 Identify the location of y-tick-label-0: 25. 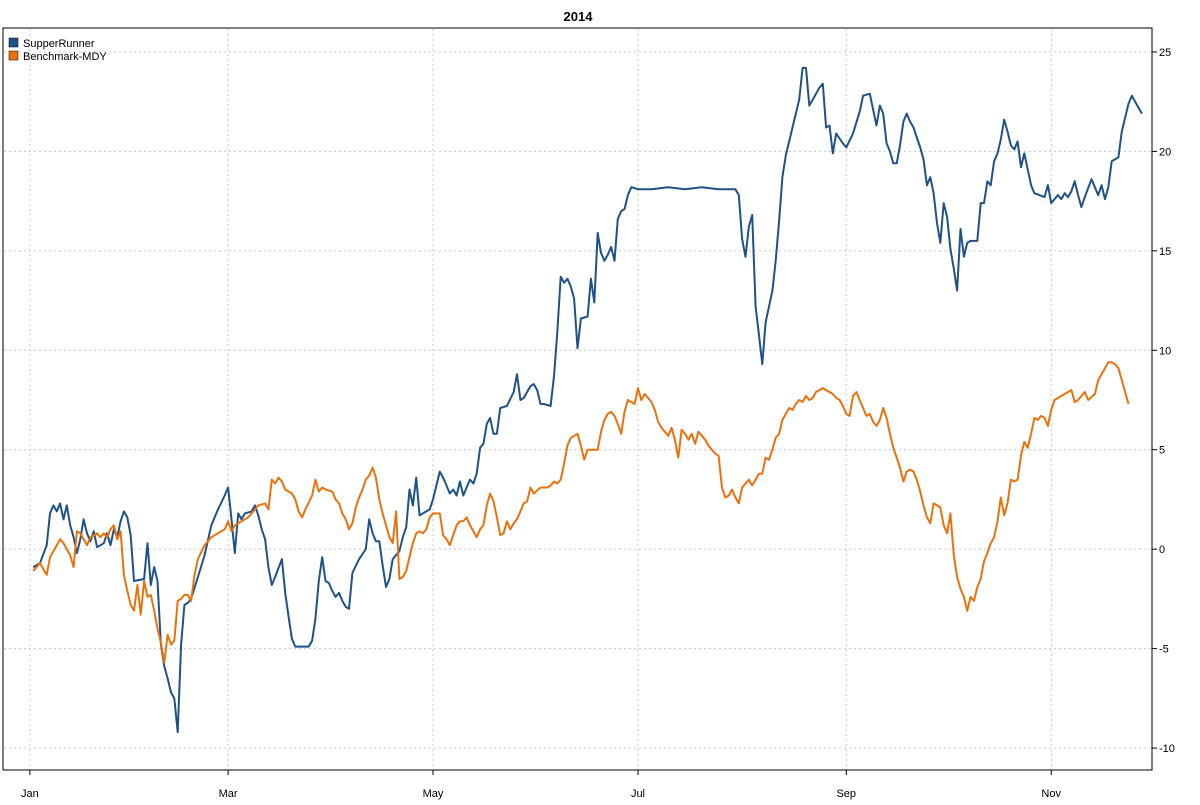
(1165, 53).